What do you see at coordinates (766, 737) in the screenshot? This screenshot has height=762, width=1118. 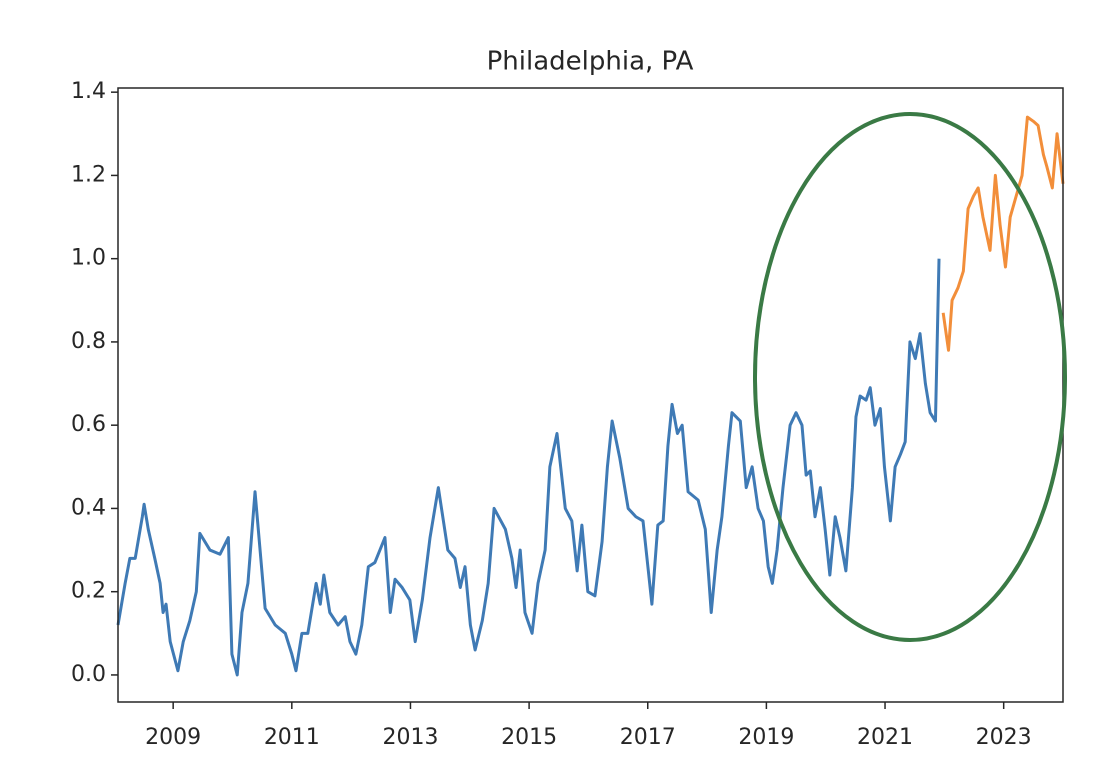 I see `x-tick-label: 2019` at bounding box center [766, 737].